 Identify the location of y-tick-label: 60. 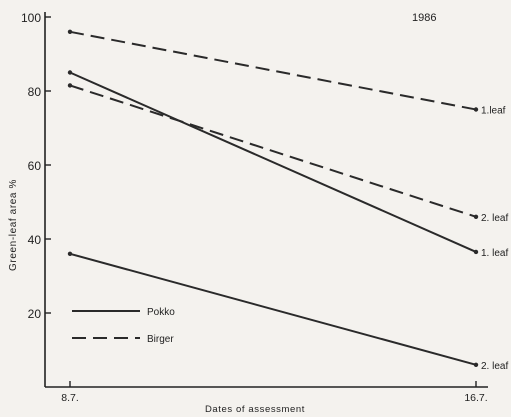
(35, 166).